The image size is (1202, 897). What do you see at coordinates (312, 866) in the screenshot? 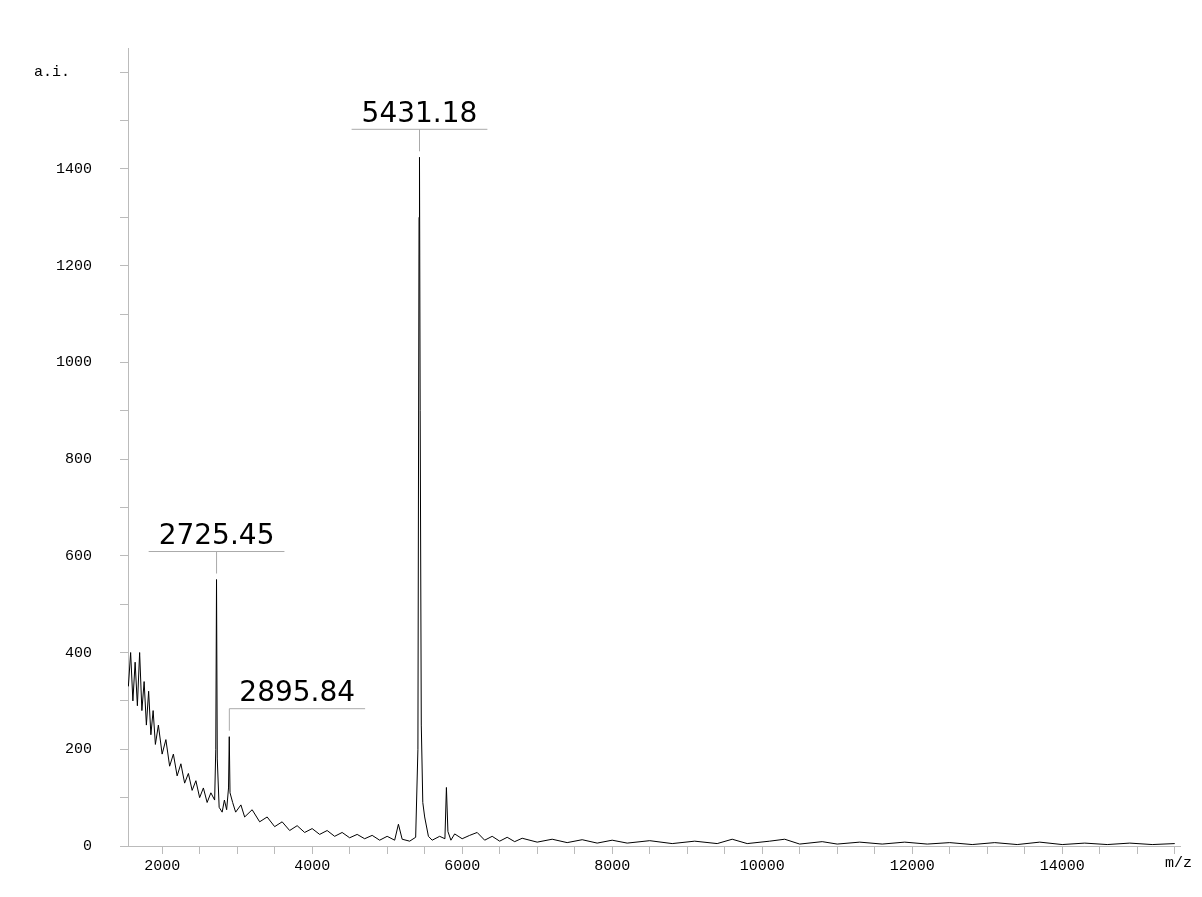
I see `x-tick-label: 4000` at bounding box center [312, 866].